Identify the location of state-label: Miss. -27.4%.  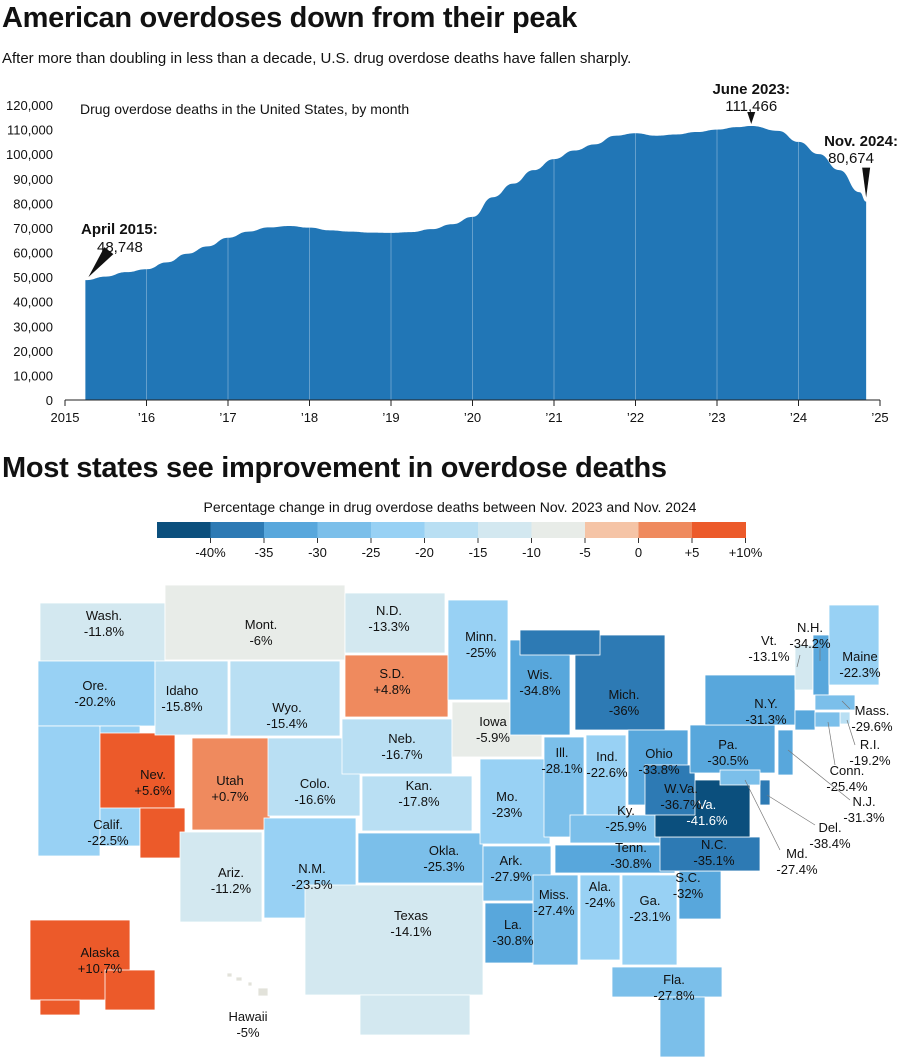
(554, 902).